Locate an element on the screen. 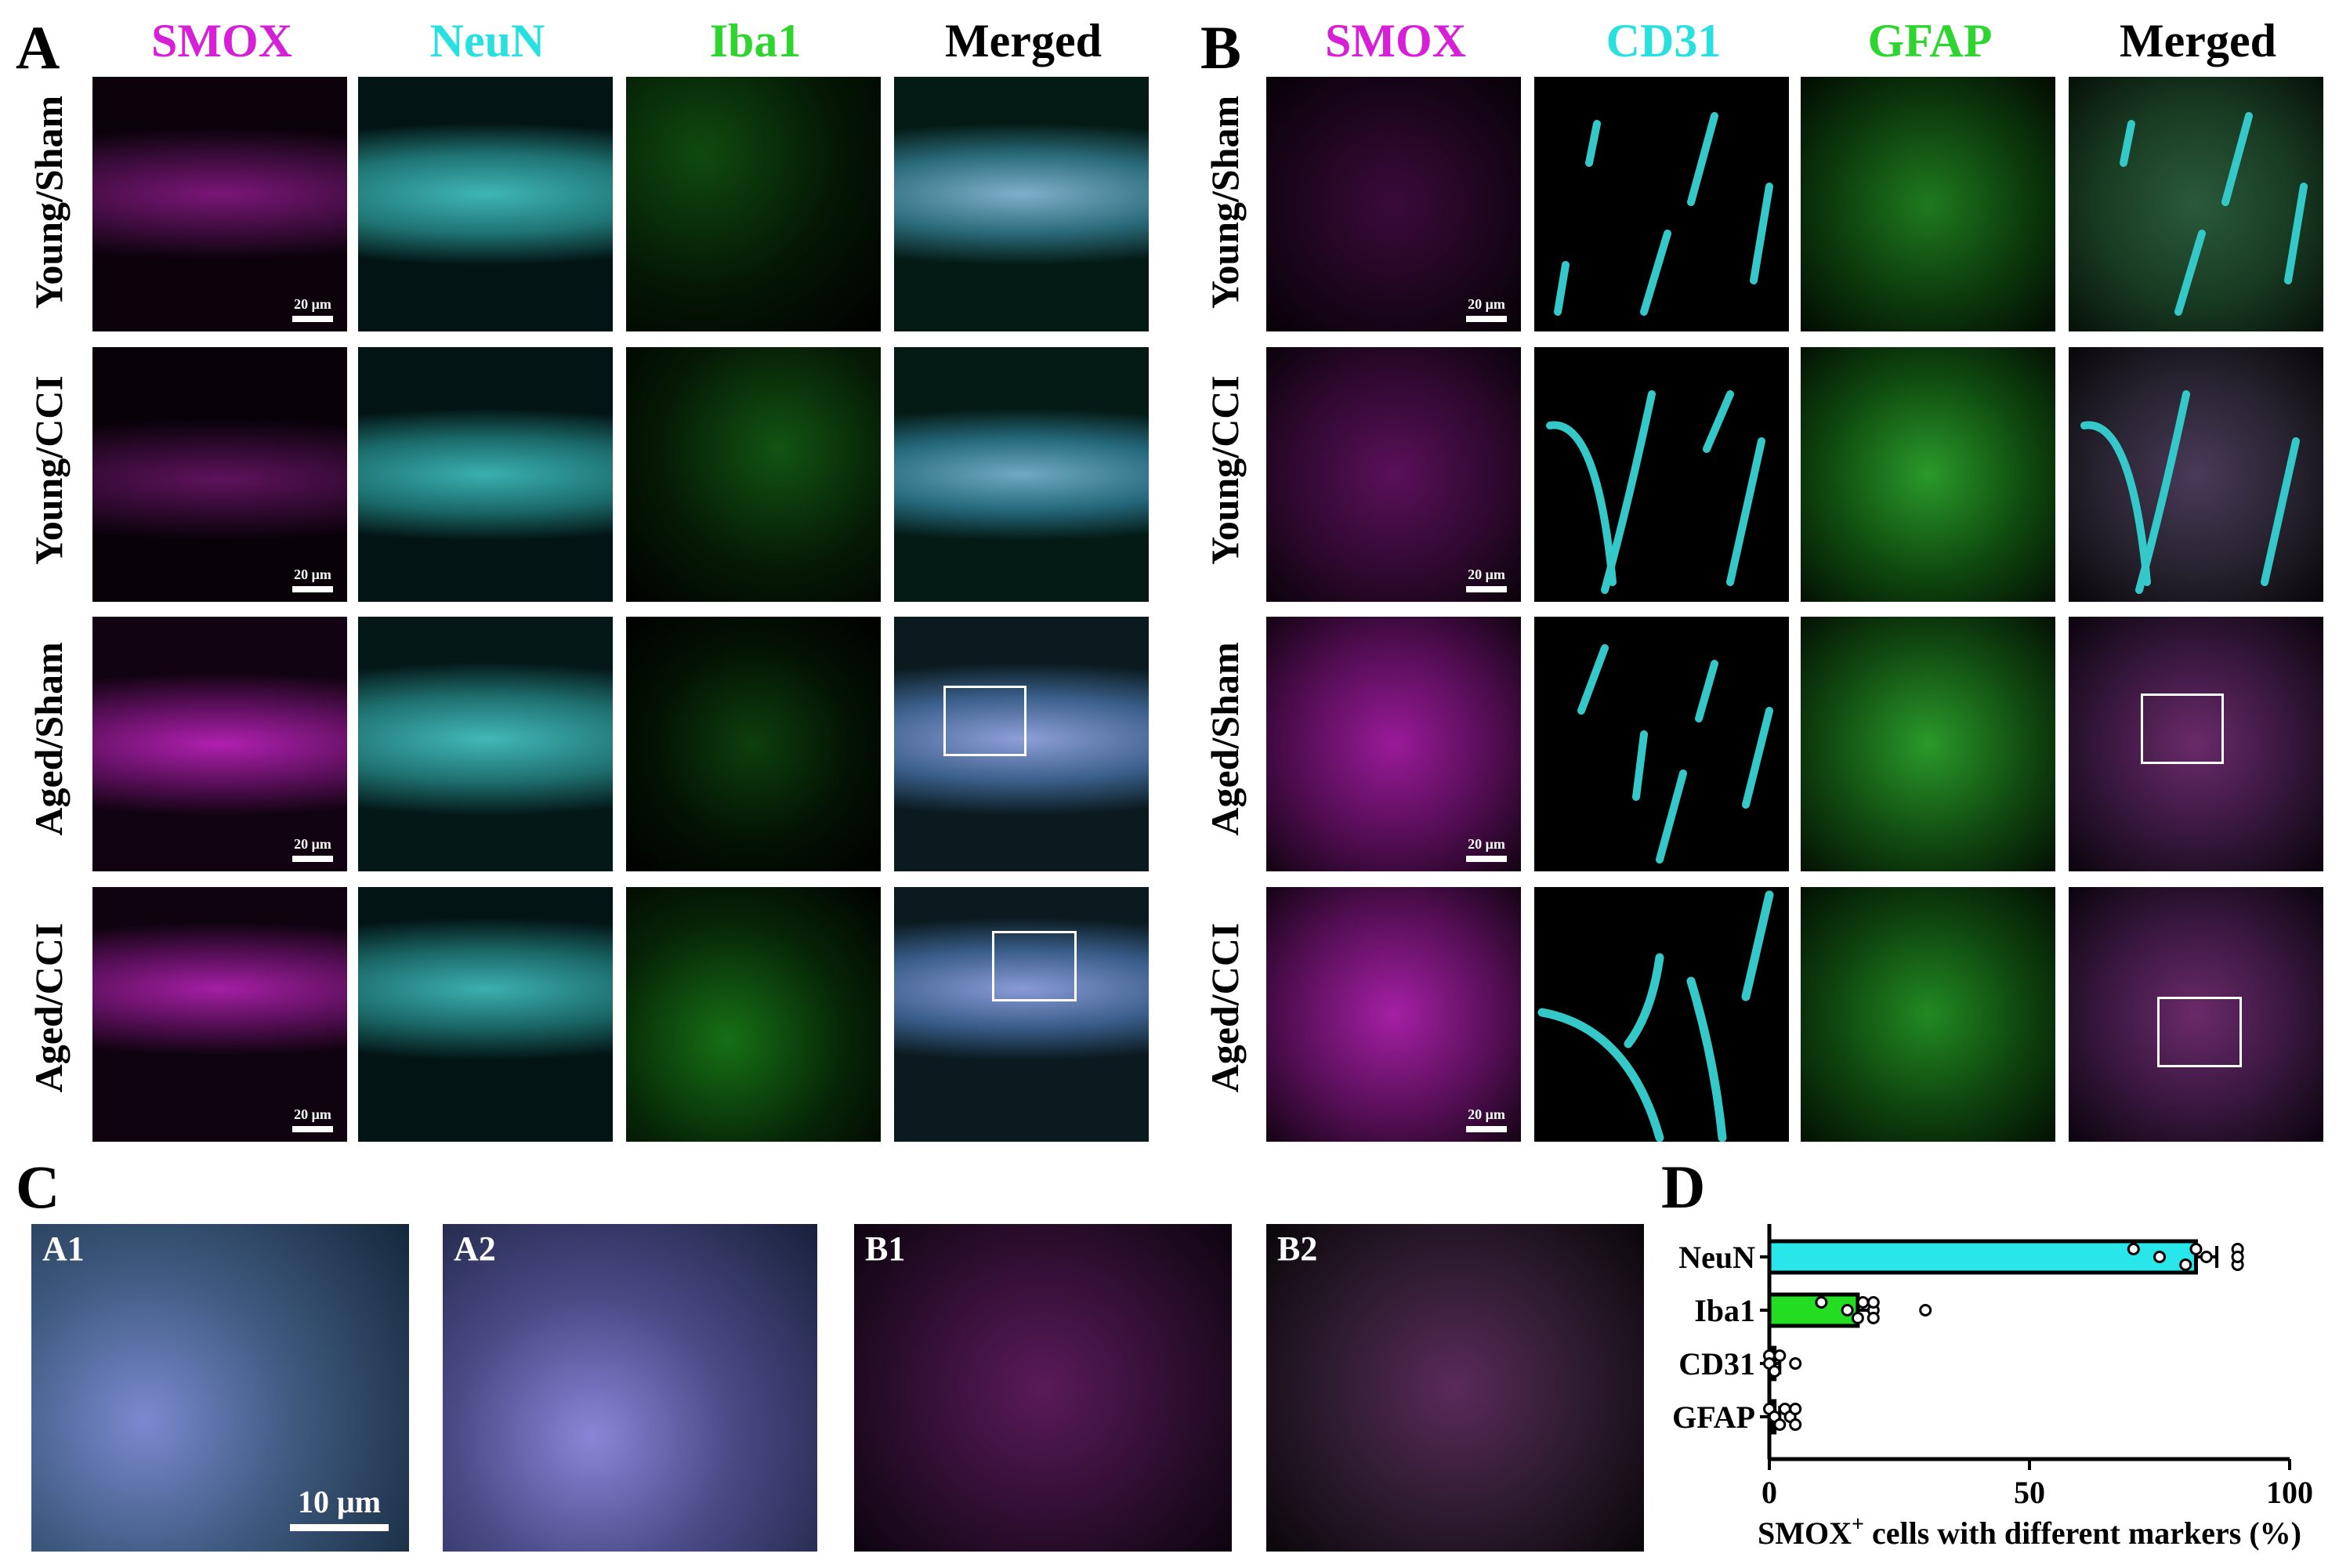 This screenshot has width=2339, height=1568. panel-c-label: C is located at coordinates (38, 1187).